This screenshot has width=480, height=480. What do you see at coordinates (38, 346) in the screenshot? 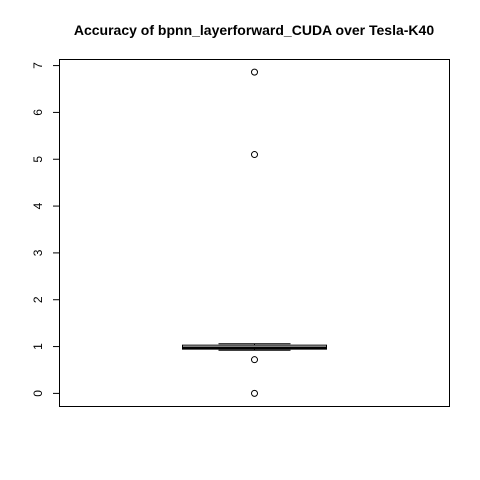
I see `y-tick-label: 1` at bounding box center [38, 346].